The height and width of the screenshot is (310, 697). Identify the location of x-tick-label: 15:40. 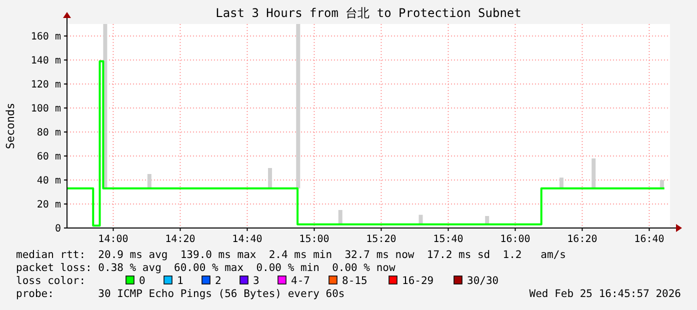
(448, 239).